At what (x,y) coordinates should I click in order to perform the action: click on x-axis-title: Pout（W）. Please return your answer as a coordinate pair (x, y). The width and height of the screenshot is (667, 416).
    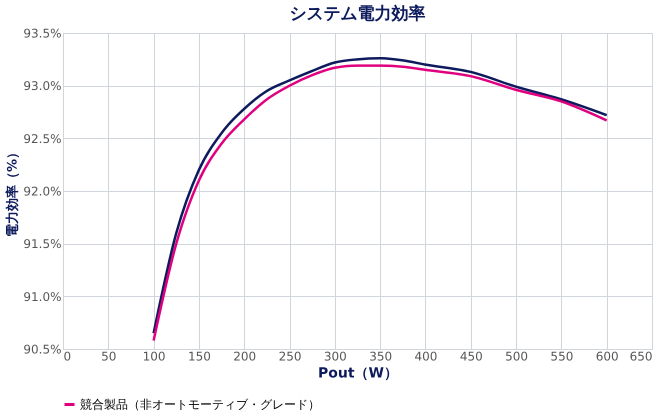
    Looking at the image, I should click on (358, 374).